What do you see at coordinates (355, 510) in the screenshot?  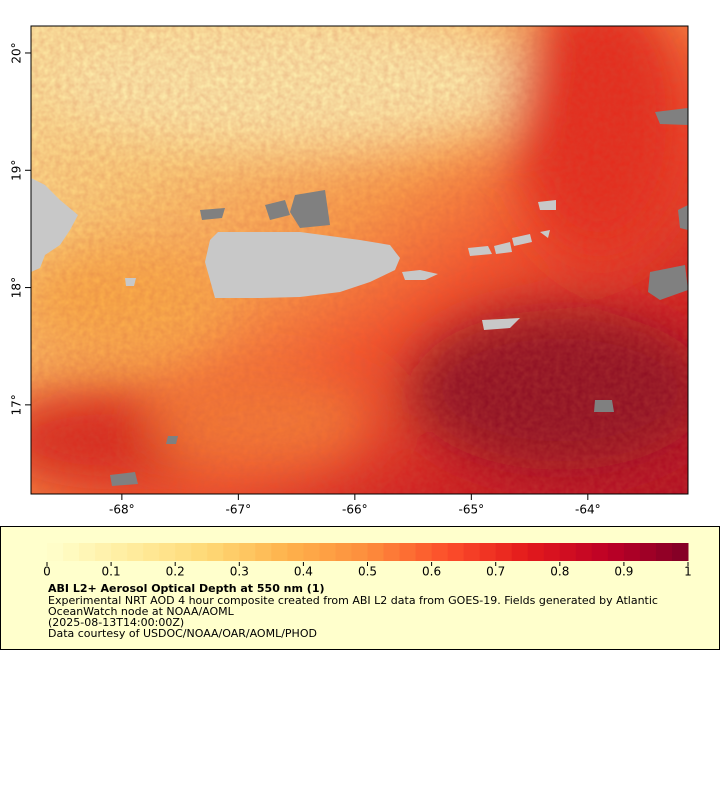 I see `x-tick-label: -66°` at bounding box center [355, 510].